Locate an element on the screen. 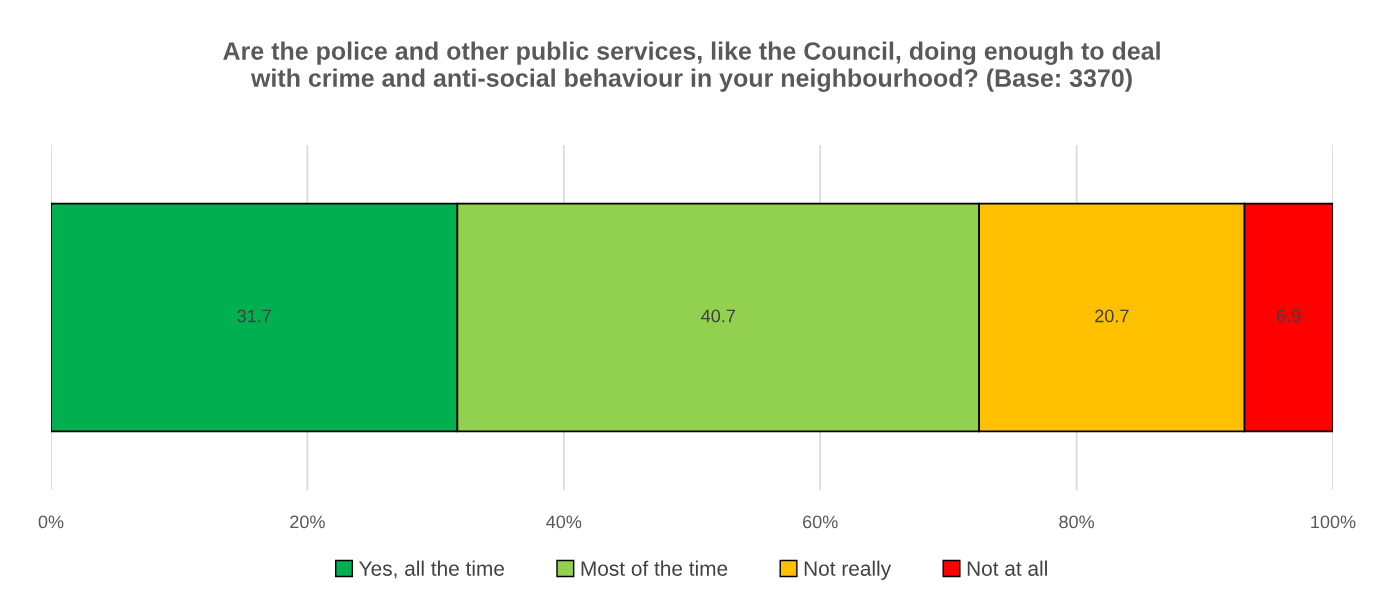 This screenshot has width=1381, height=601. chart-title: Are the police and other public services, like the Council, doing enough to deal with crime and anti-social behaviour in your neighbourhood? (Base: 3370) is located at coordinates (691, 66).